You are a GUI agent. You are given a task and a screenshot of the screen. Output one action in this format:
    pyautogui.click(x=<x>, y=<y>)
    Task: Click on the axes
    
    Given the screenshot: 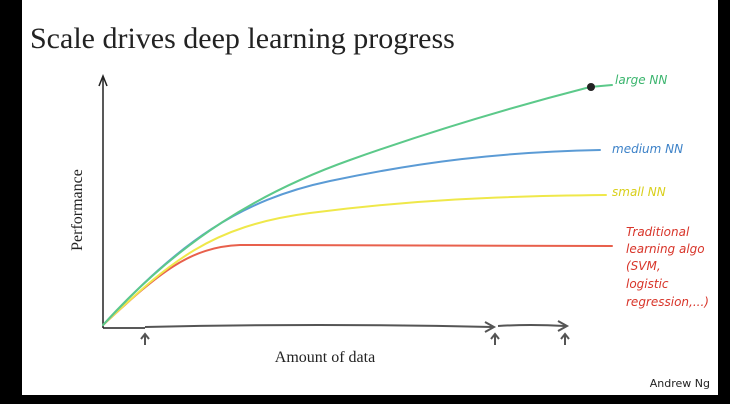 What is the action you would take?
    pyautogui.click(x=121, y=201)
    